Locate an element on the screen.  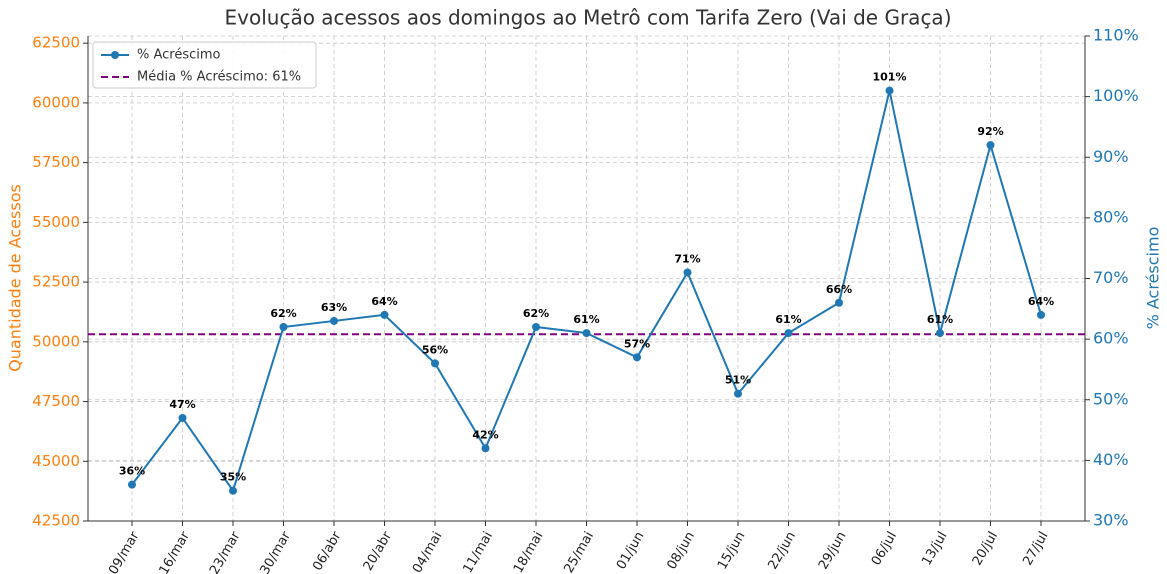
x-tick-label: 06/jul is located at coordinates (884, 548).